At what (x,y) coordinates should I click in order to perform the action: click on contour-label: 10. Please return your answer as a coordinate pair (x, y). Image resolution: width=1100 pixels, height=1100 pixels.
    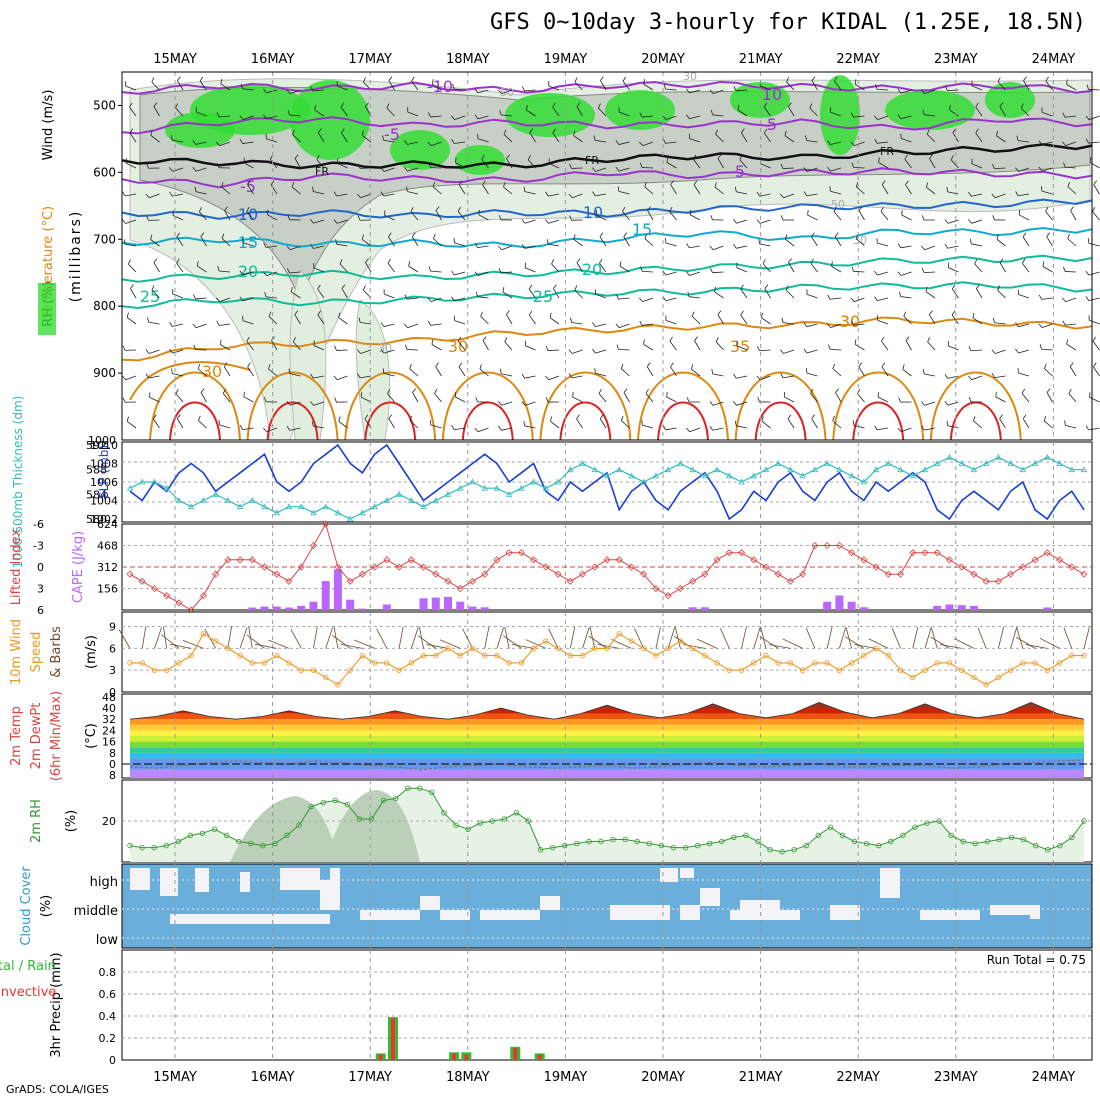
    Looking at the image, I should click on (772, 94).